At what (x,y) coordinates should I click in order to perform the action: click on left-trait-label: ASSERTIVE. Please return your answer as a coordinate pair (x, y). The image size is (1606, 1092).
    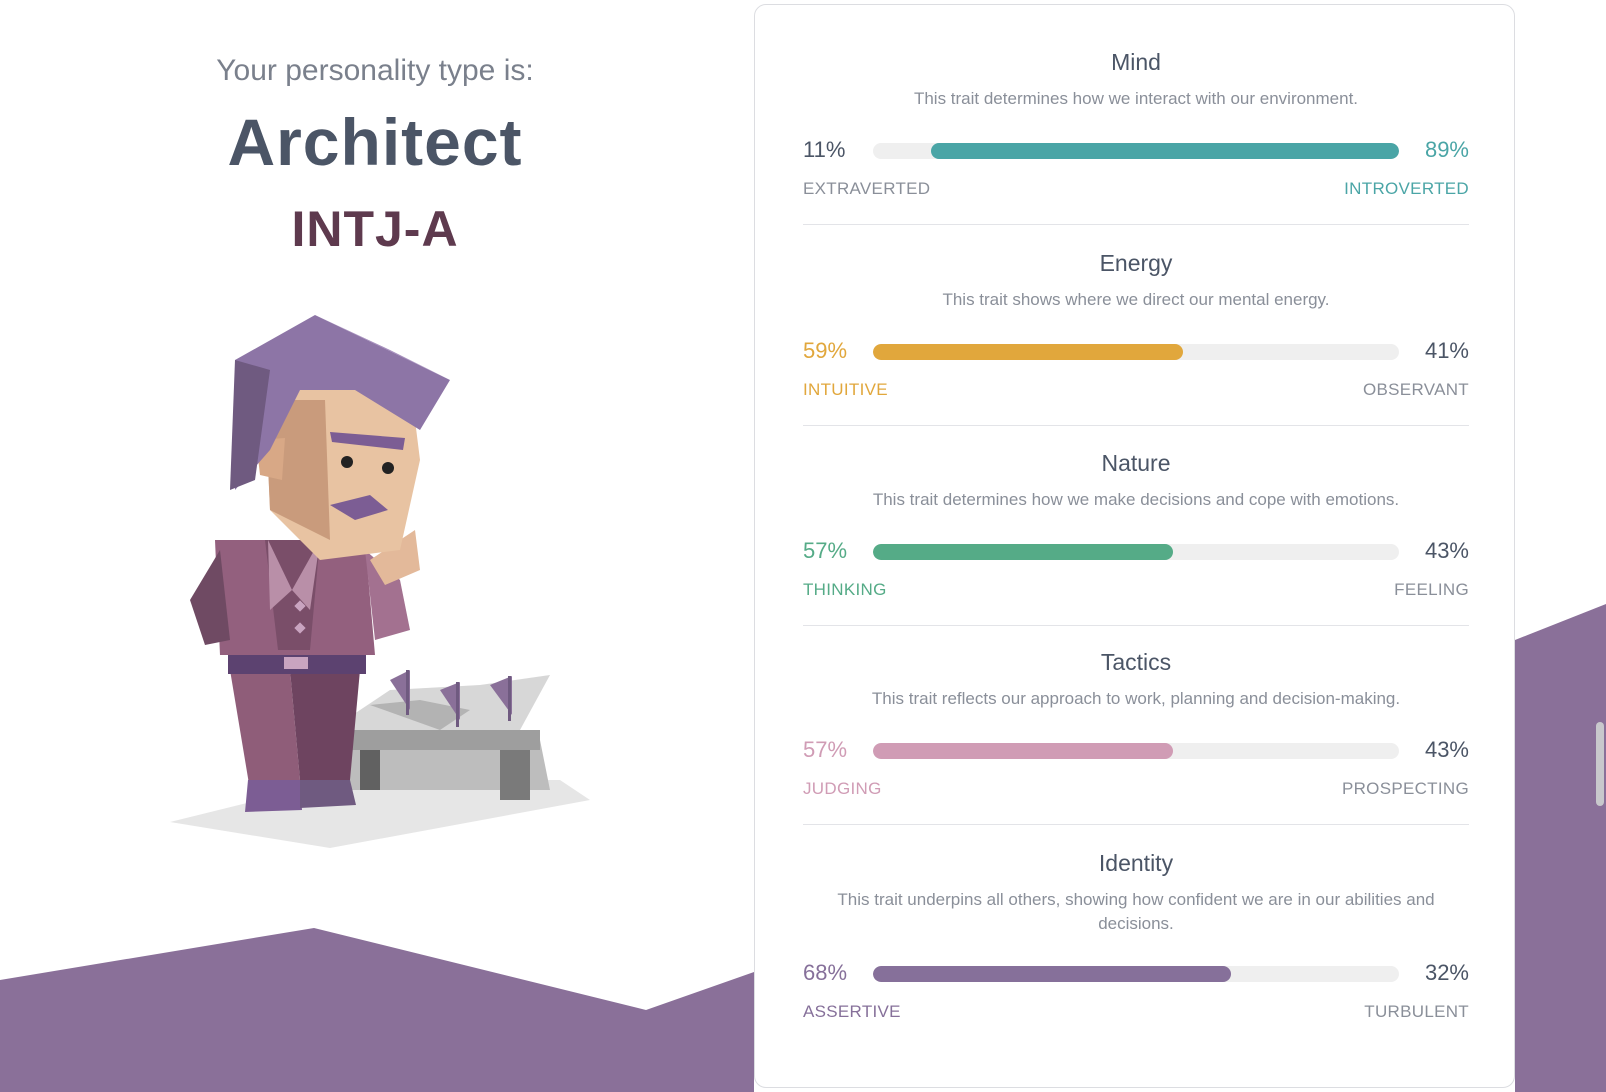
    Looking at the image, I should click on (852, 1011).